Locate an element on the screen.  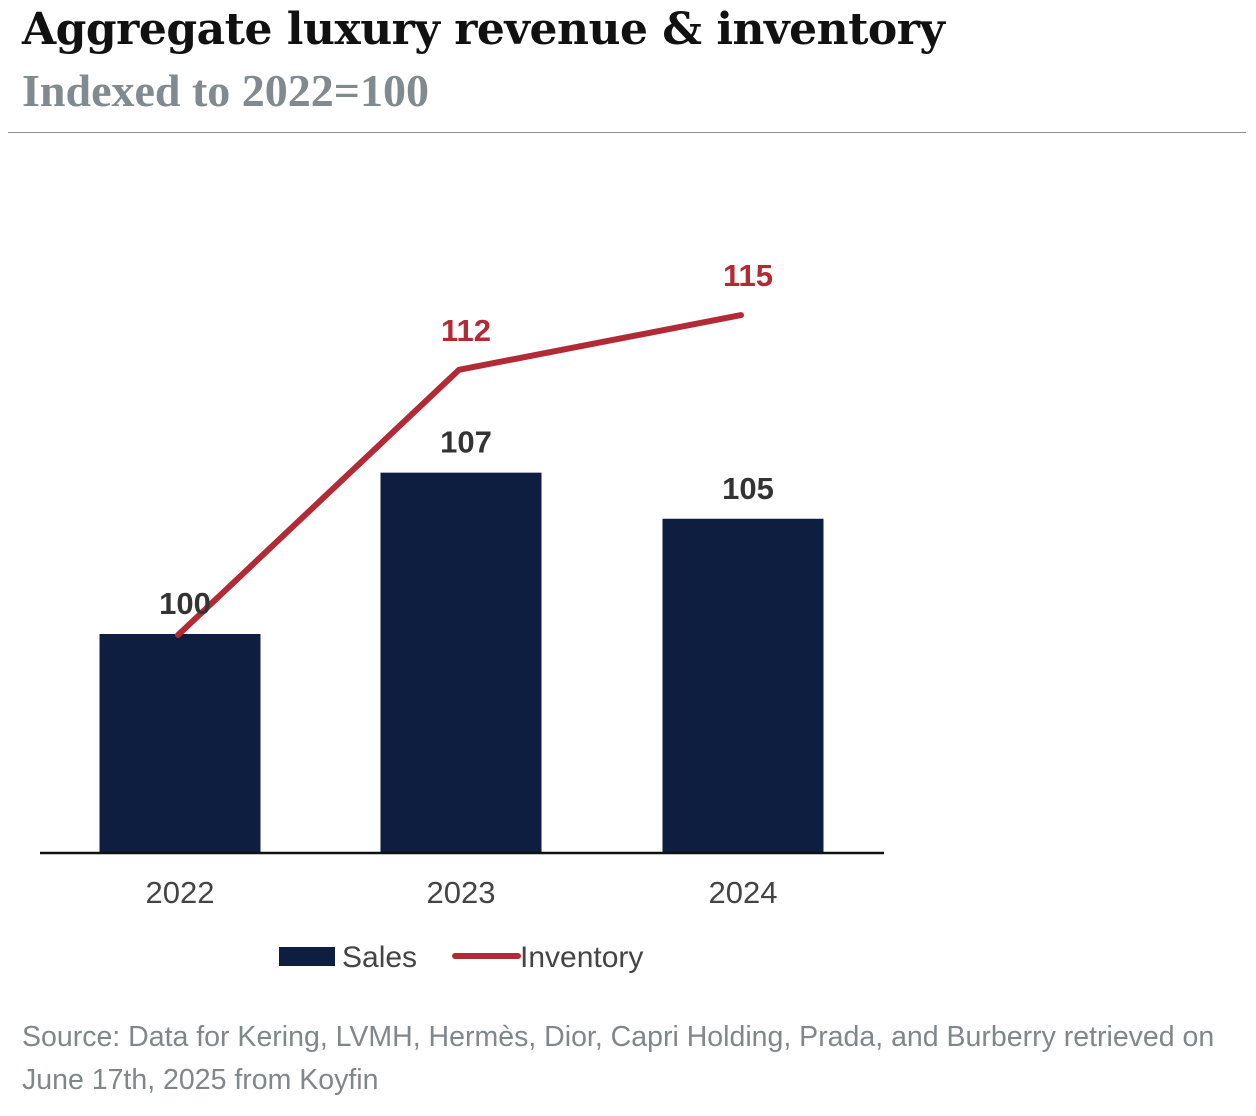
inventory-line-group is located at coordinates (459, 475).